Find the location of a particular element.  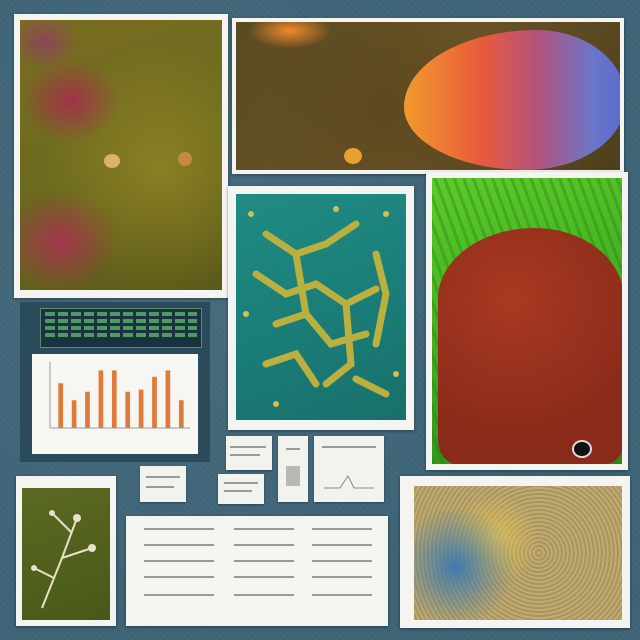

plant-image is located at coordinates (66, 554).